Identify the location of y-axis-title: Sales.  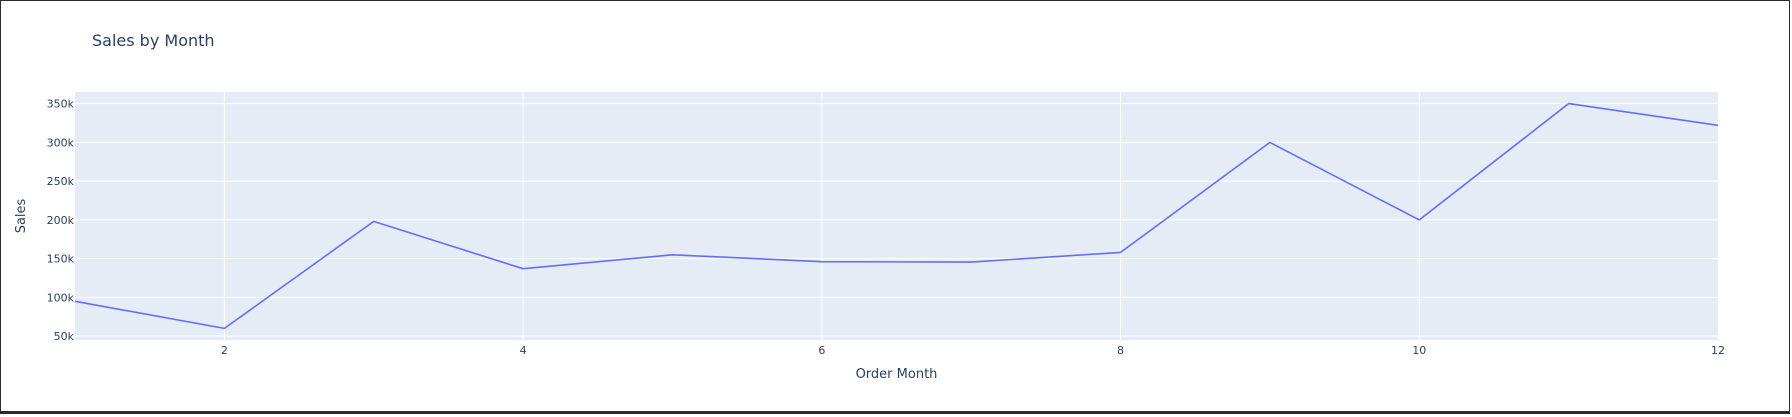
(21, 215).